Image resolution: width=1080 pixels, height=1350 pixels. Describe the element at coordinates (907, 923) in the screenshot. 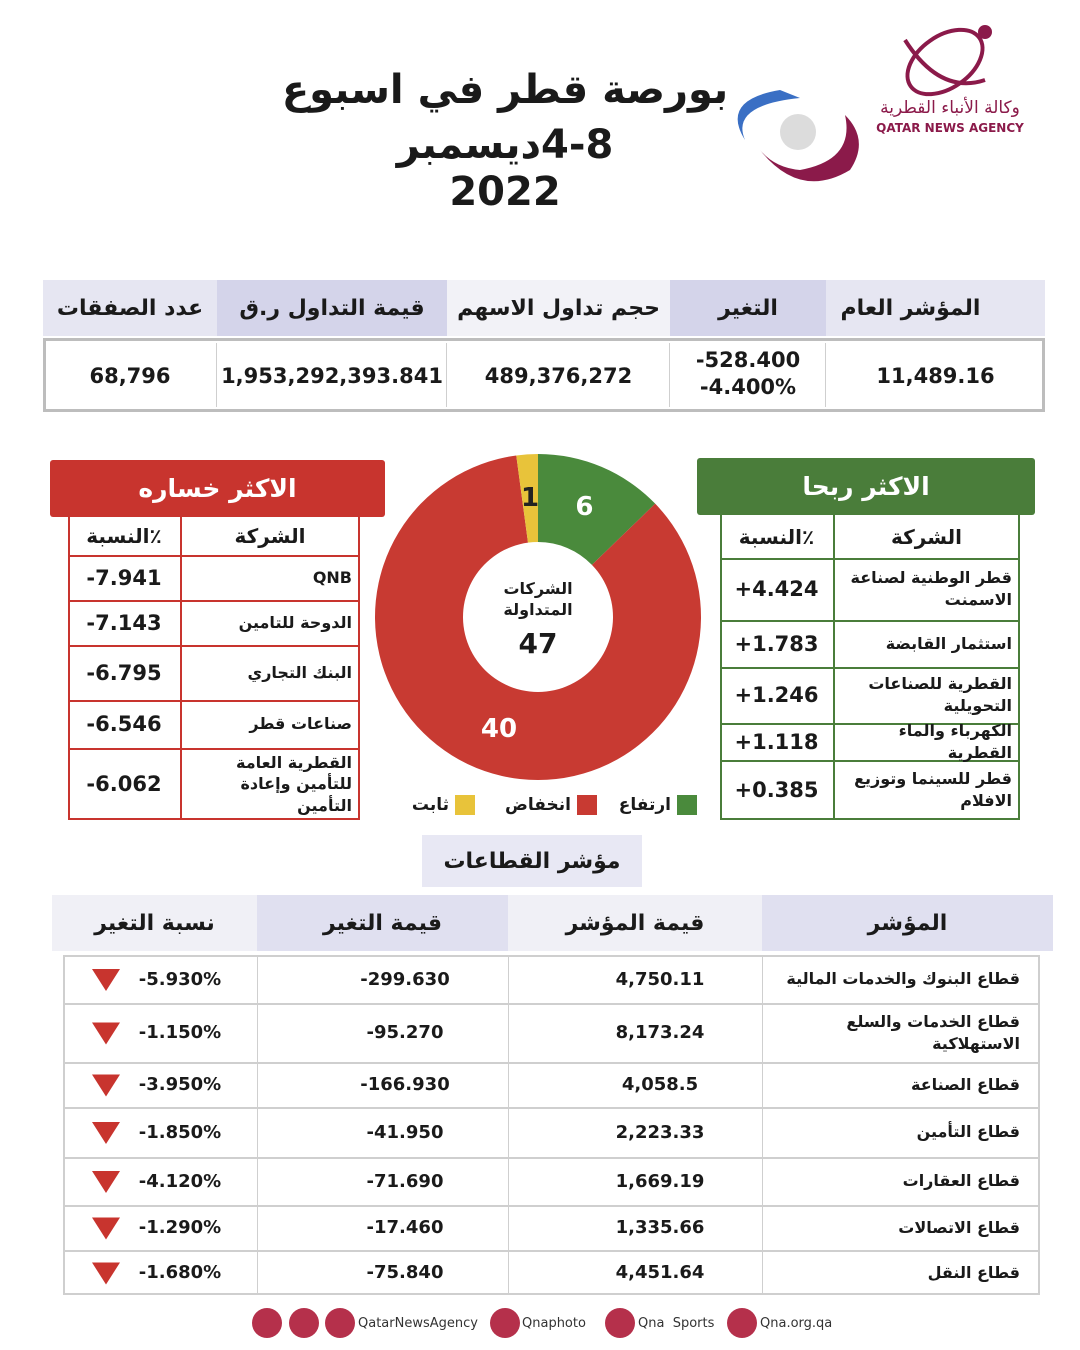

I see `sector-header: المؤشر` at that location.